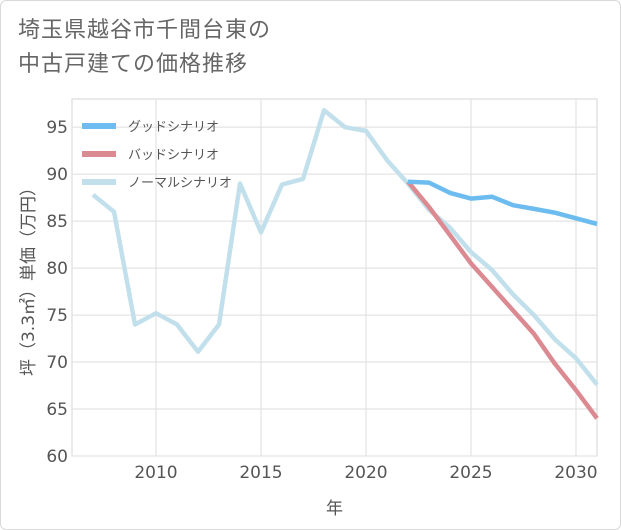 The image size is (621, 530). I want to click on x-tick-label: 2015, so click(260, 473).